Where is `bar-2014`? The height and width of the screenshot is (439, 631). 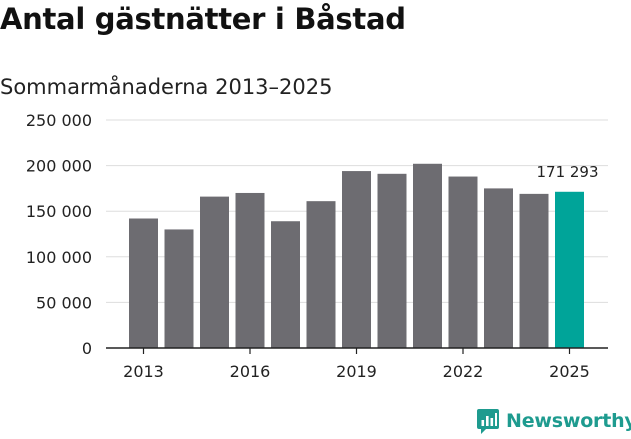
bar-2014 is located at coordinates (179, 288).